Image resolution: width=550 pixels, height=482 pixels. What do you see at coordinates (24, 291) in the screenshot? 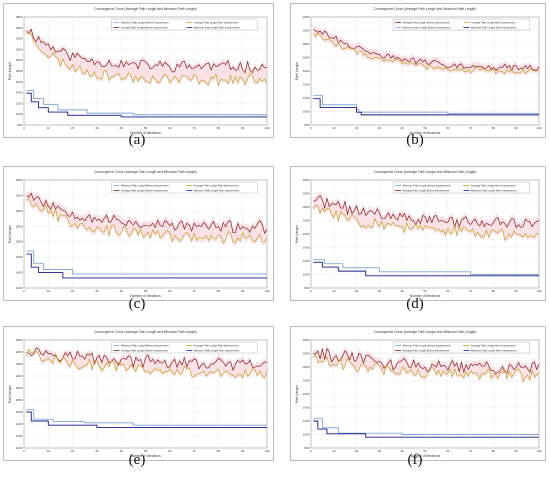
I see `chart-c-xtick-label: 0` at bounding box center [24, 291].